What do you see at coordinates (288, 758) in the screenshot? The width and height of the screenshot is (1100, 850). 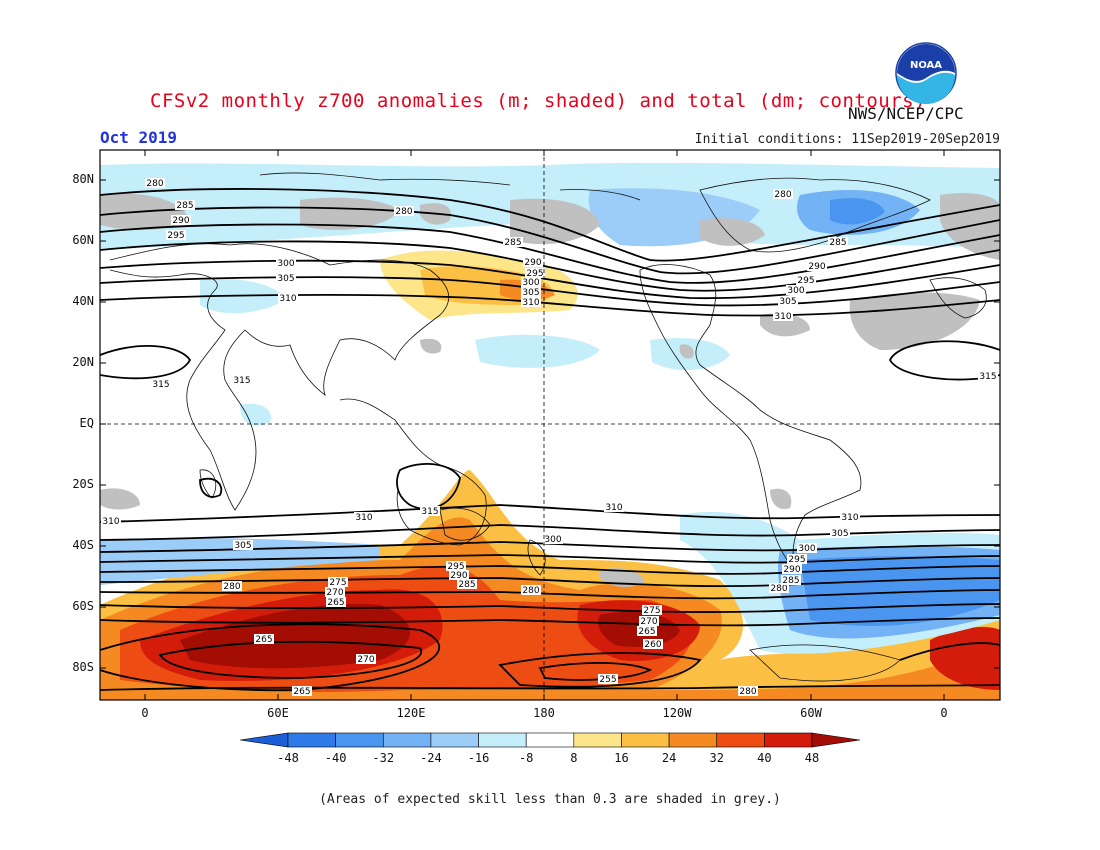 I see `colorbar-tick-label: -48` at bounding box center [288, 758].